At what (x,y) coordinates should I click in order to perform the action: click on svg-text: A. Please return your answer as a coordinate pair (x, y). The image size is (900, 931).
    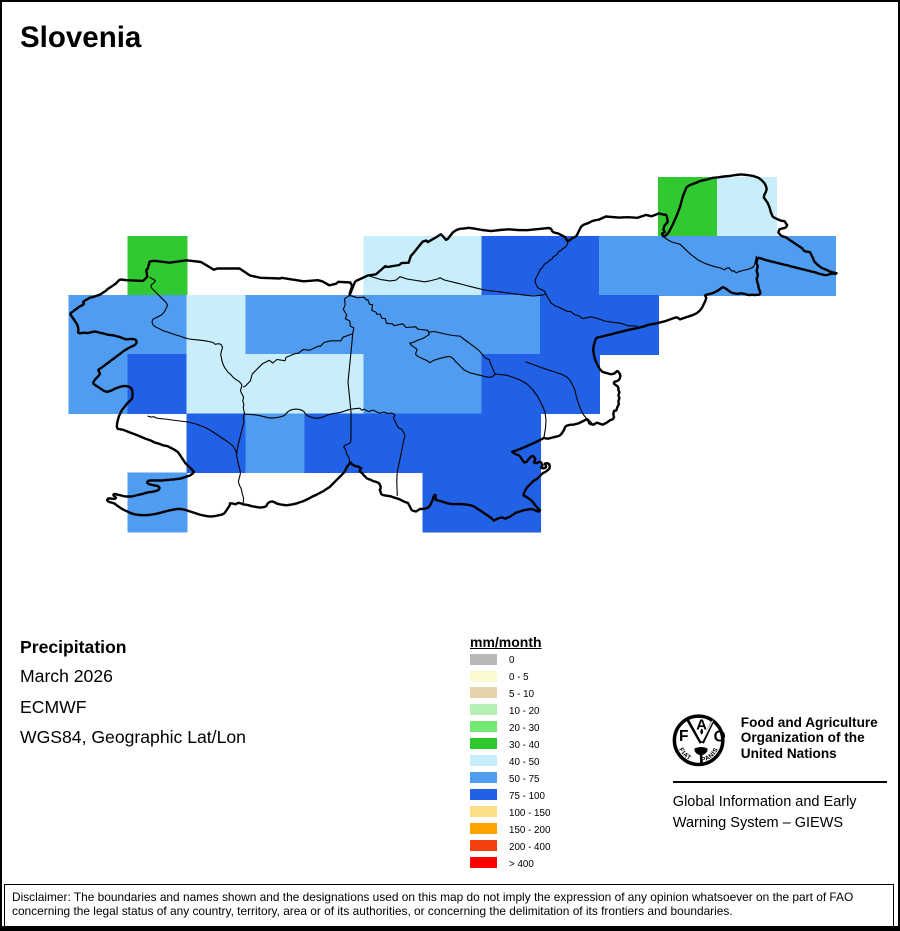
    Looking at the image, I should click on (701, 724).